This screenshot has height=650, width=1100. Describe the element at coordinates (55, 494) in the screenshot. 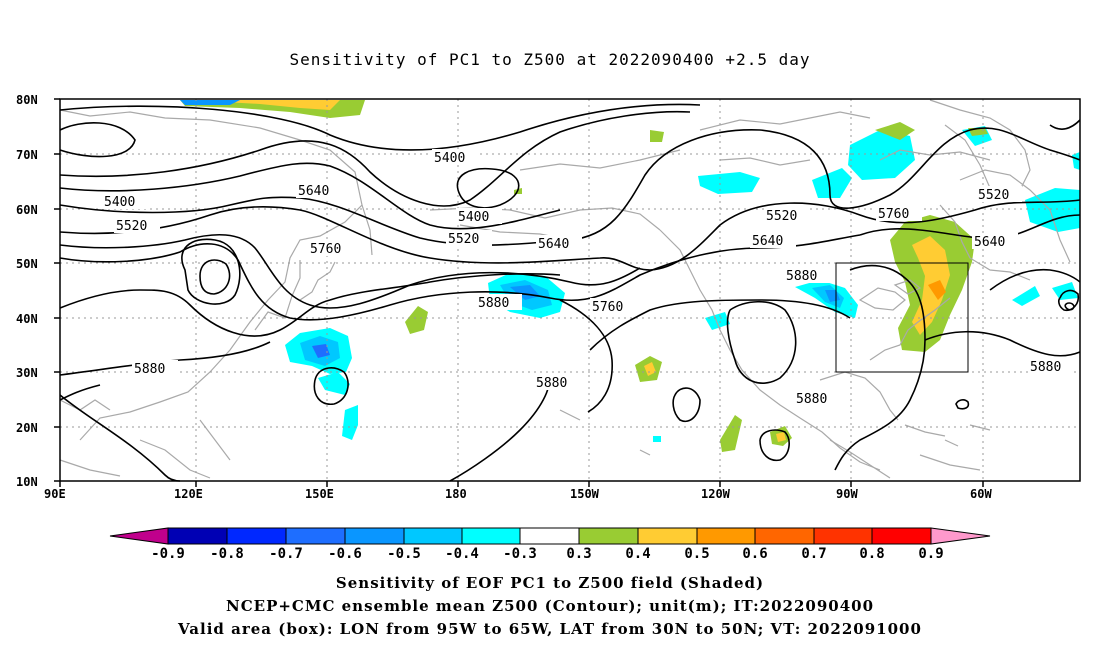

I see `lon-label: 90E` at that location.